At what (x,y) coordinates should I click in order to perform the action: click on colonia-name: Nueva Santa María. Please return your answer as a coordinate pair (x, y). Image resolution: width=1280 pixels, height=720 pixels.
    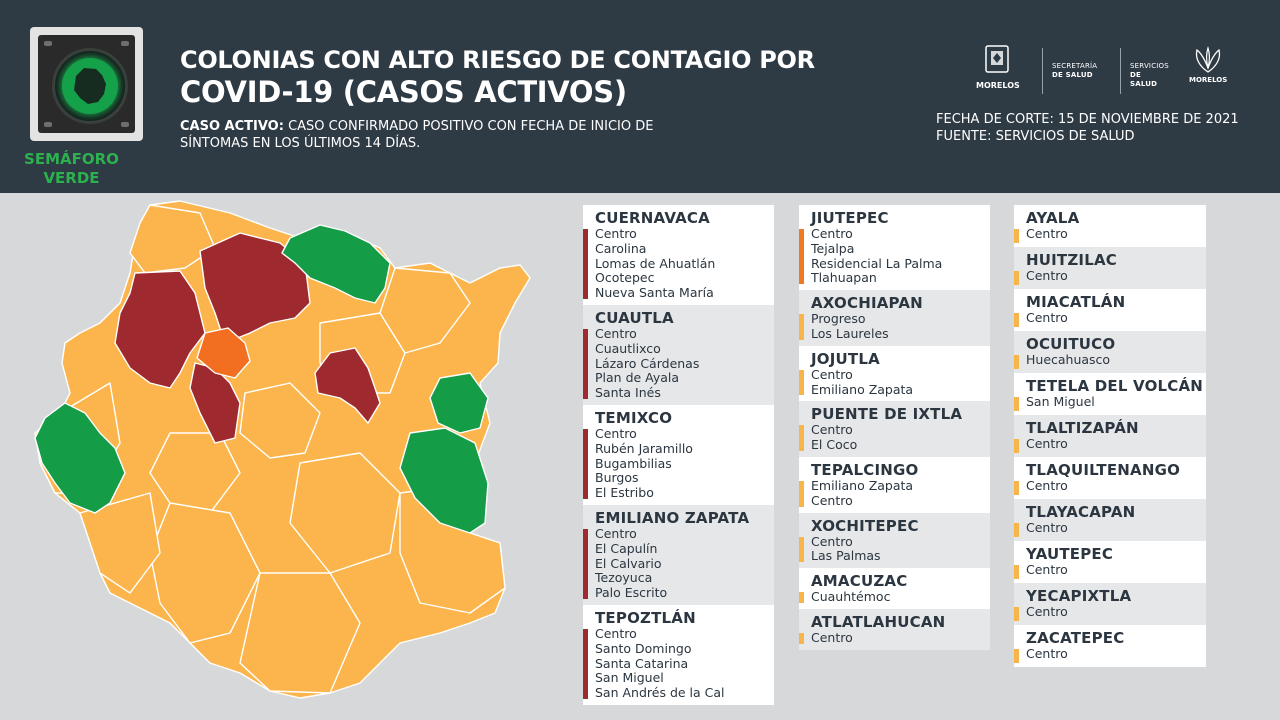
    Looking at the image, I should click on (654, 293).